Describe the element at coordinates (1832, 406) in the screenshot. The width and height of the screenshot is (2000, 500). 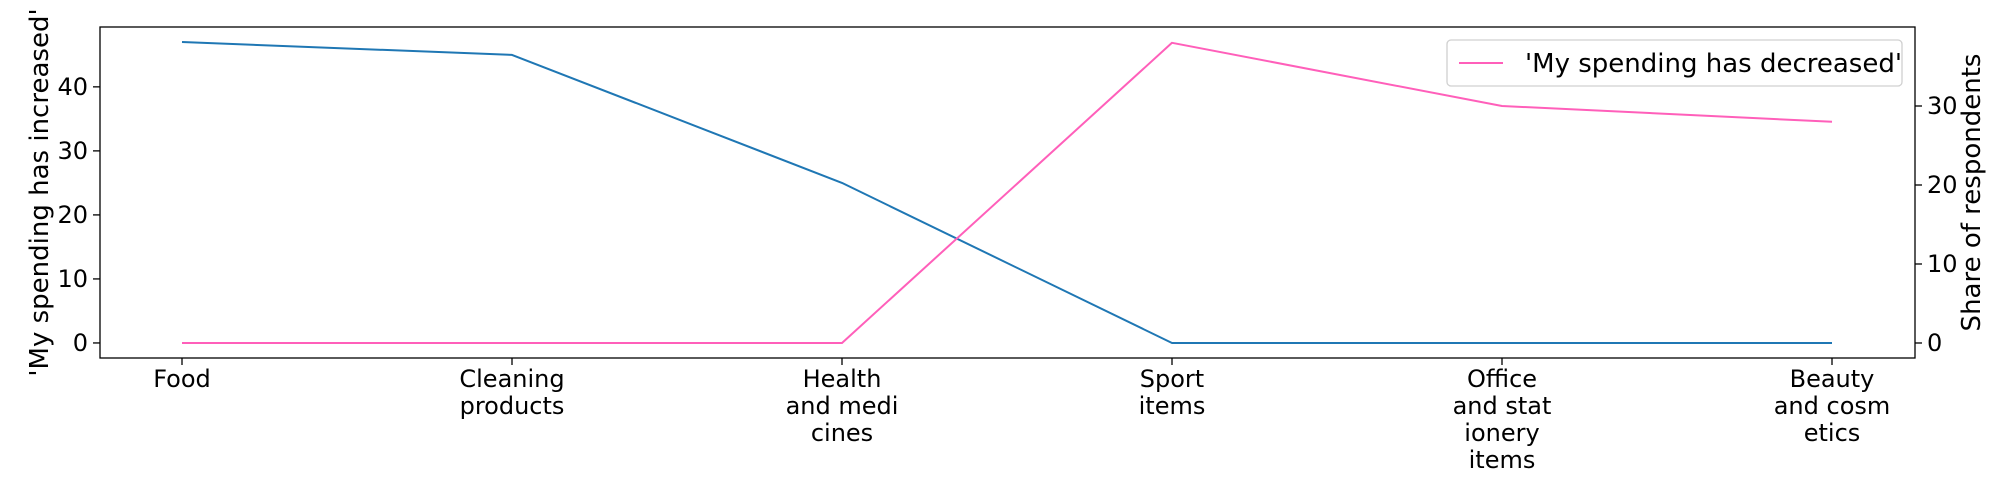
I see `x-tick-label: Beauty and cosm etics` at that location.